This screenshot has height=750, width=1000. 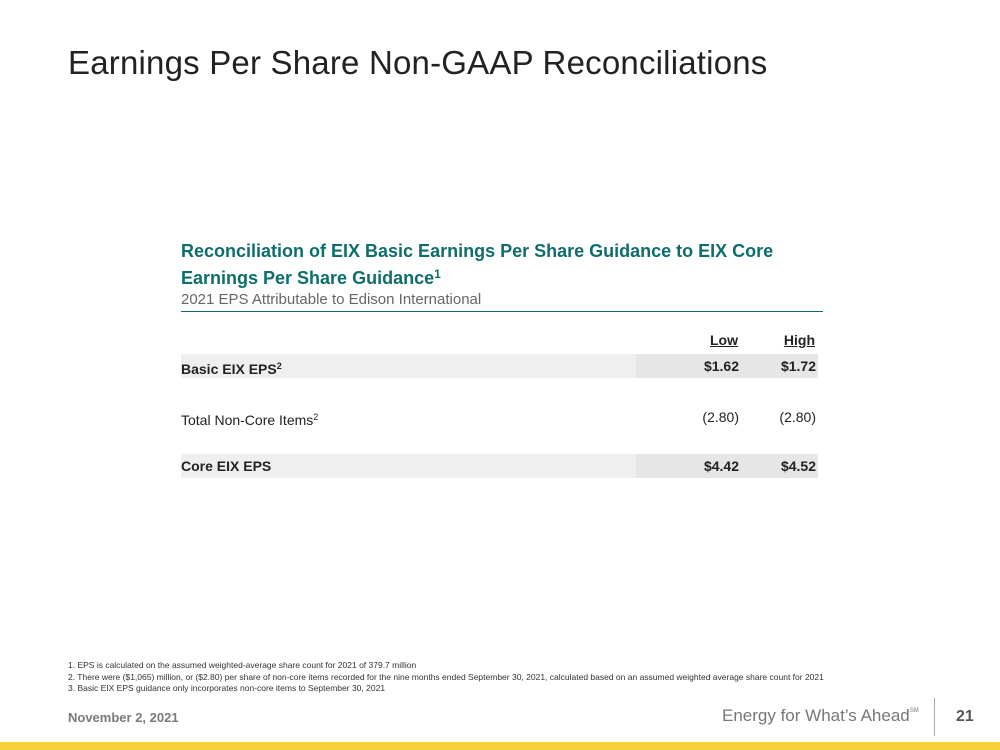 What do you see at coordinates (499, 366) in the screenshot?
I see `table-row: Basic EIX EPS2 $1.62 $1.72` at bounding box center [499, 366].